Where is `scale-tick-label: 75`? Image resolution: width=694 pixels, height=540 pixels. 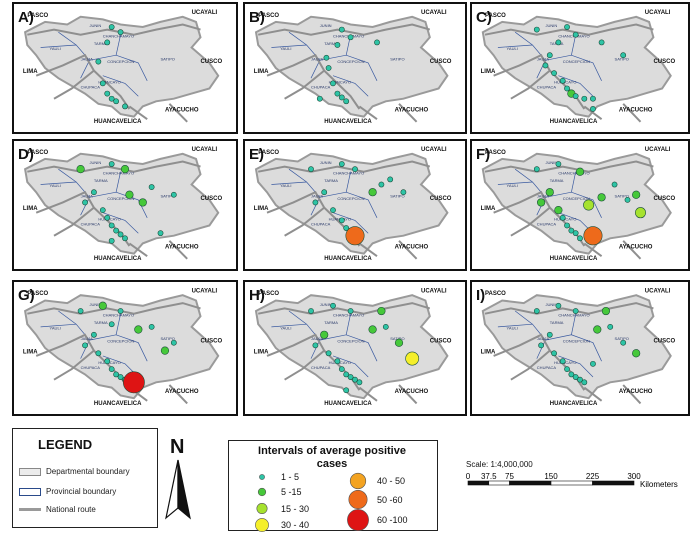
scale-tick-label: 75 is located at coordinates (509, 476).